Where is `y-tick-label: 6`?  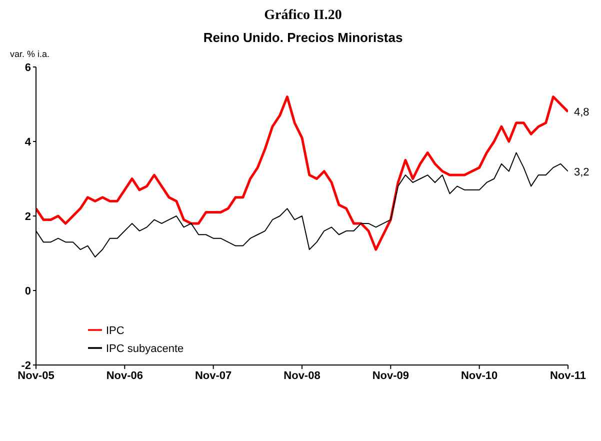
y-tick-label: 6 is located at coordinates (27, 68).